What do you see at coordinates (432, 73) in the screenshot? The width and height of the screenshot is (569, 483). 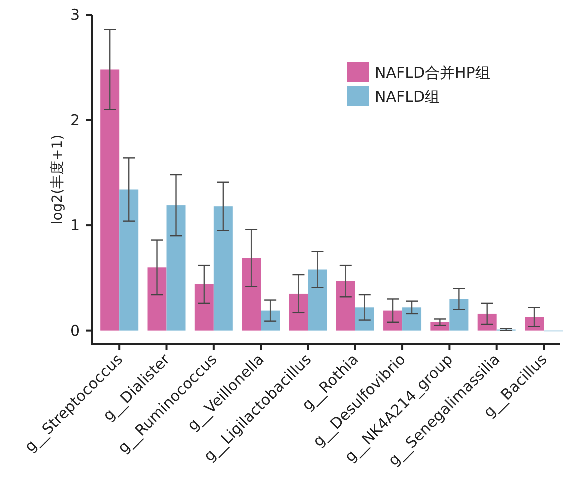 I see `legend-label: NAFLD合并HP组` at bounding box center [432, 73].